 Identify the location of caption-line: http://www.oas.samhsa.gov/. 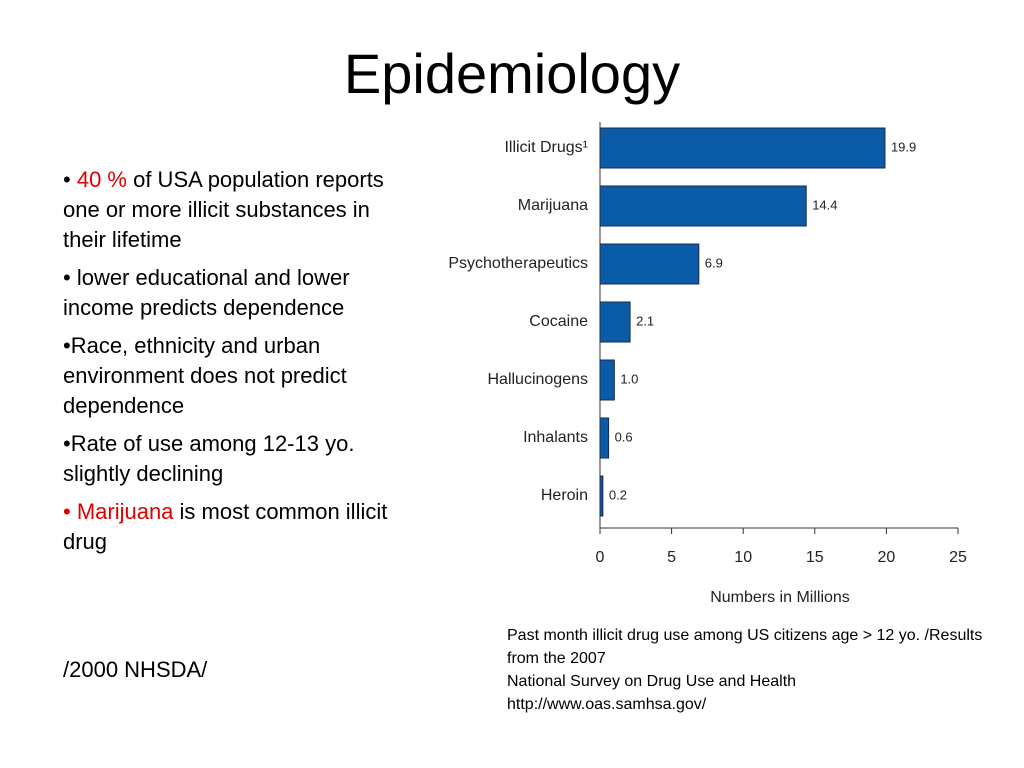
(607, 704).